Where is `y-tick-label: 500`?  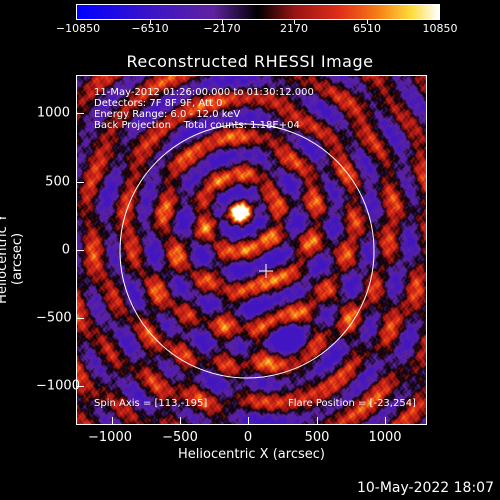
y-tick-label: 500 is located at coordinates (57, 182).